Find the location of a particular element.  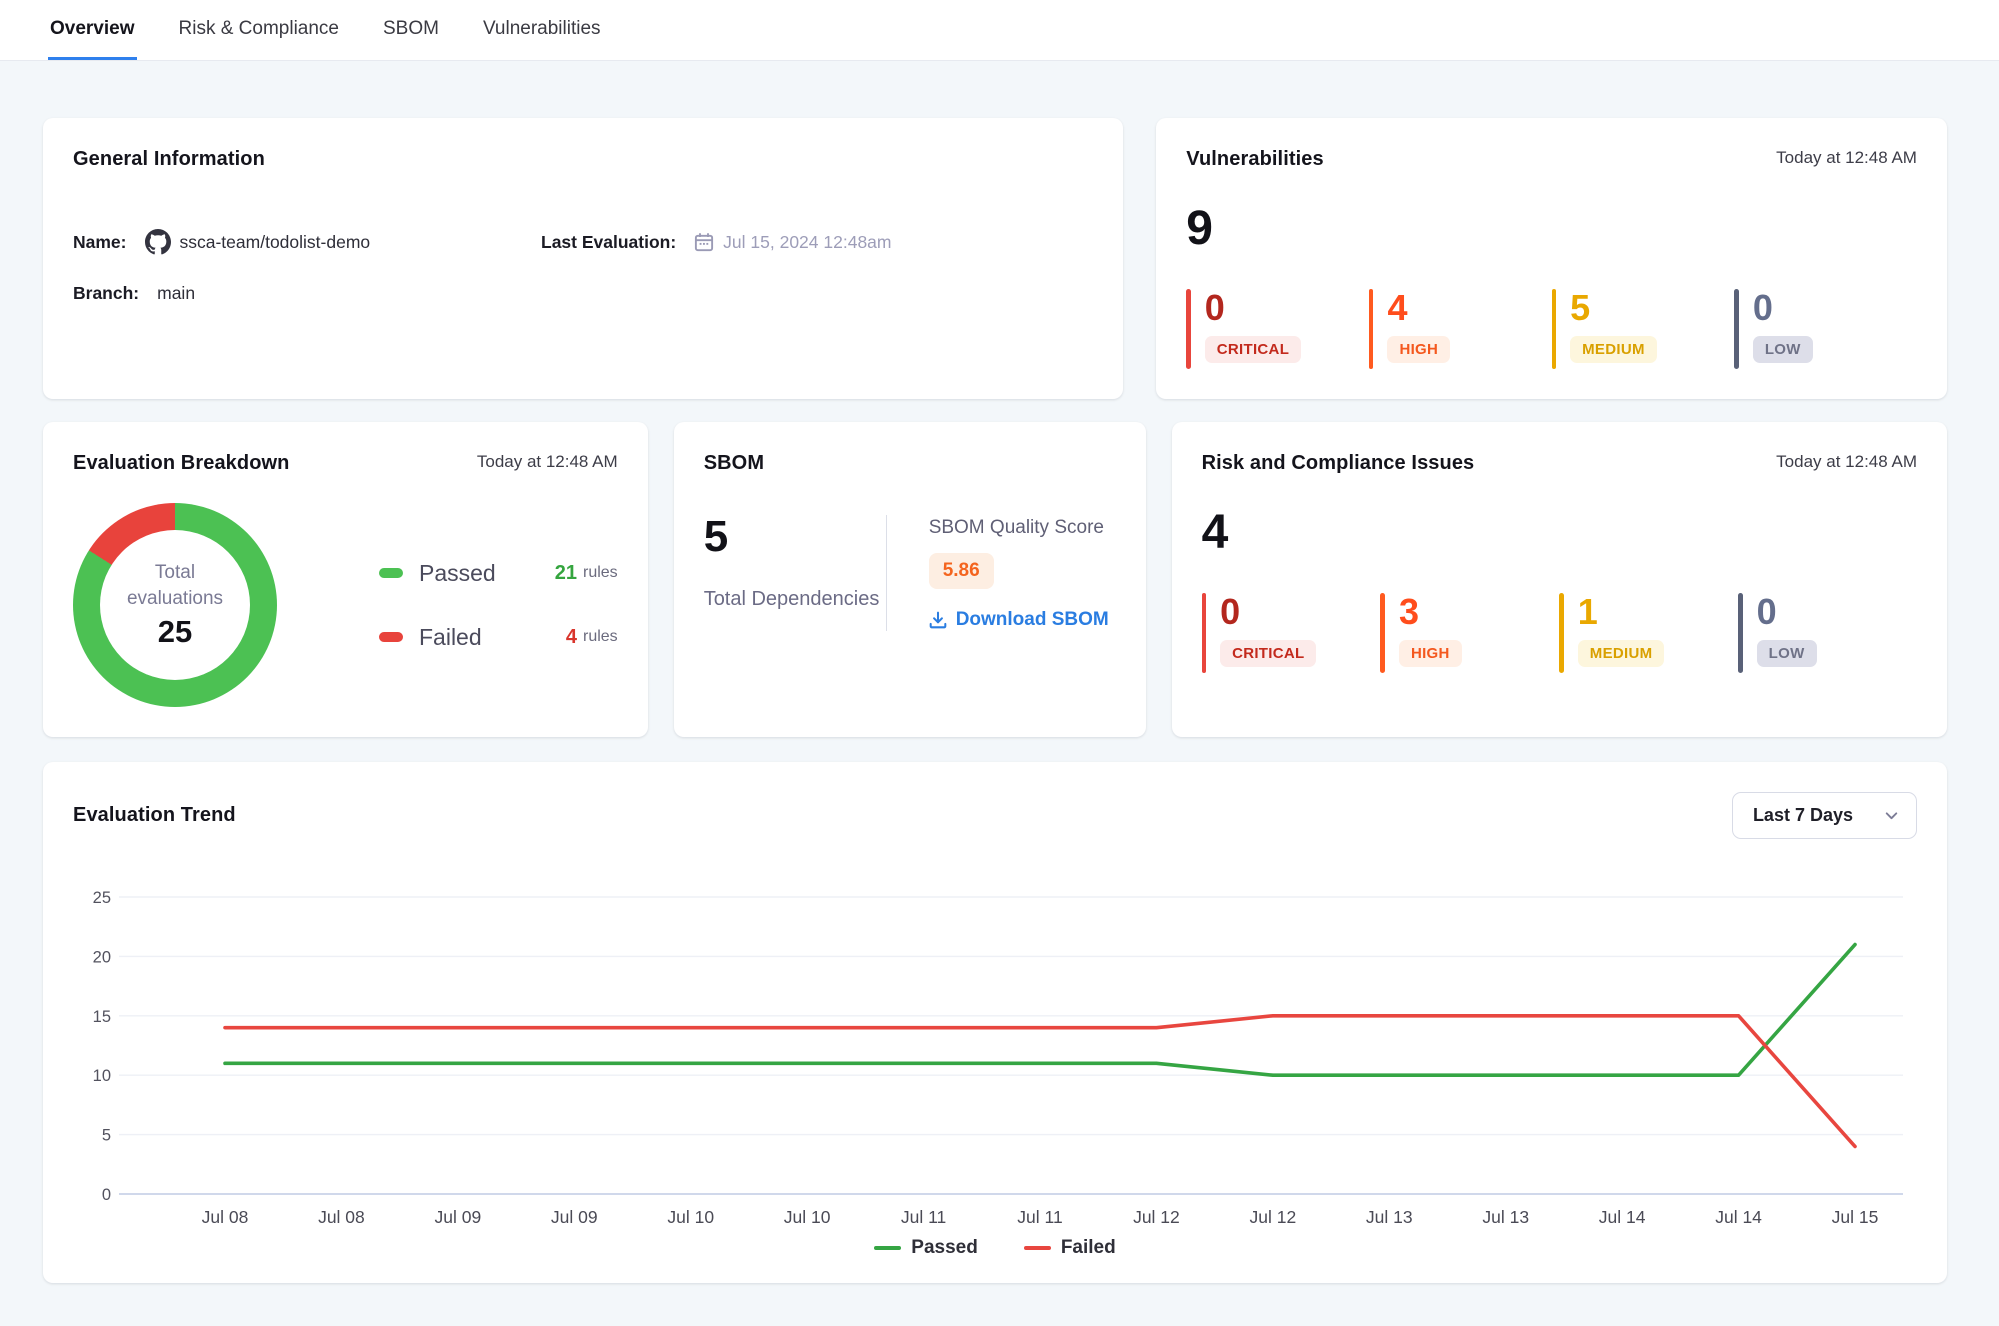

tab-overview: Overview is located at coordinates (92, 30).